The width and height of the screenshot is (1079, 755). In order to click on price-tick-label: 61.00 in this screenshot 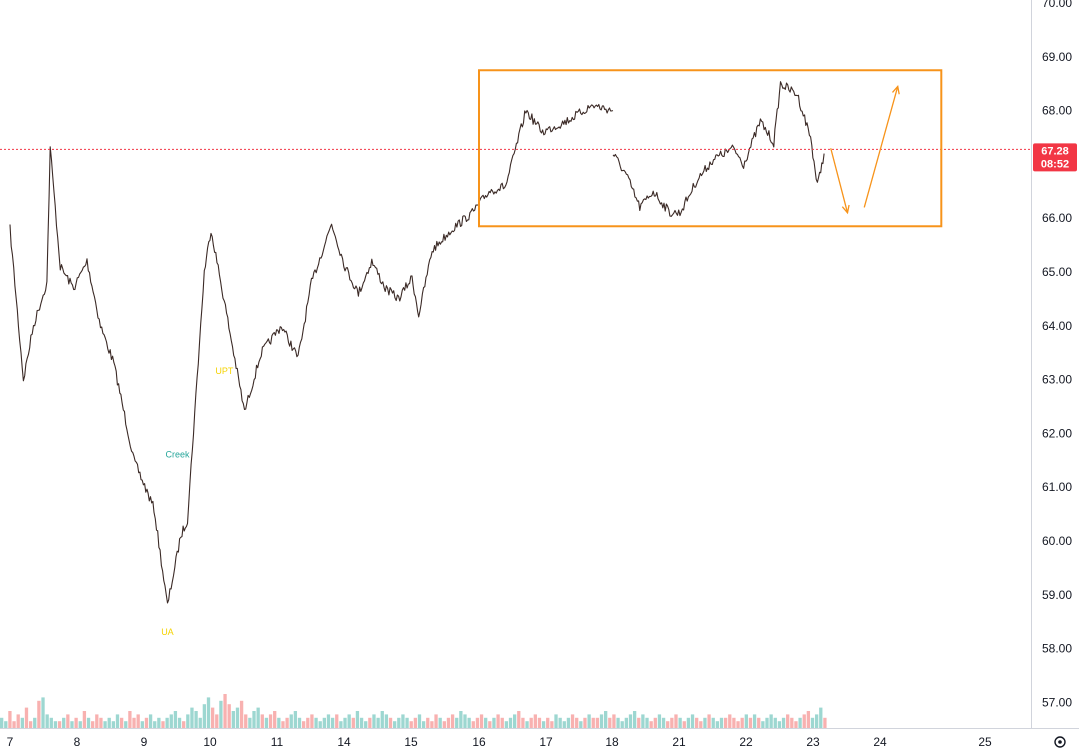, I will do `click(1057, 487)`.